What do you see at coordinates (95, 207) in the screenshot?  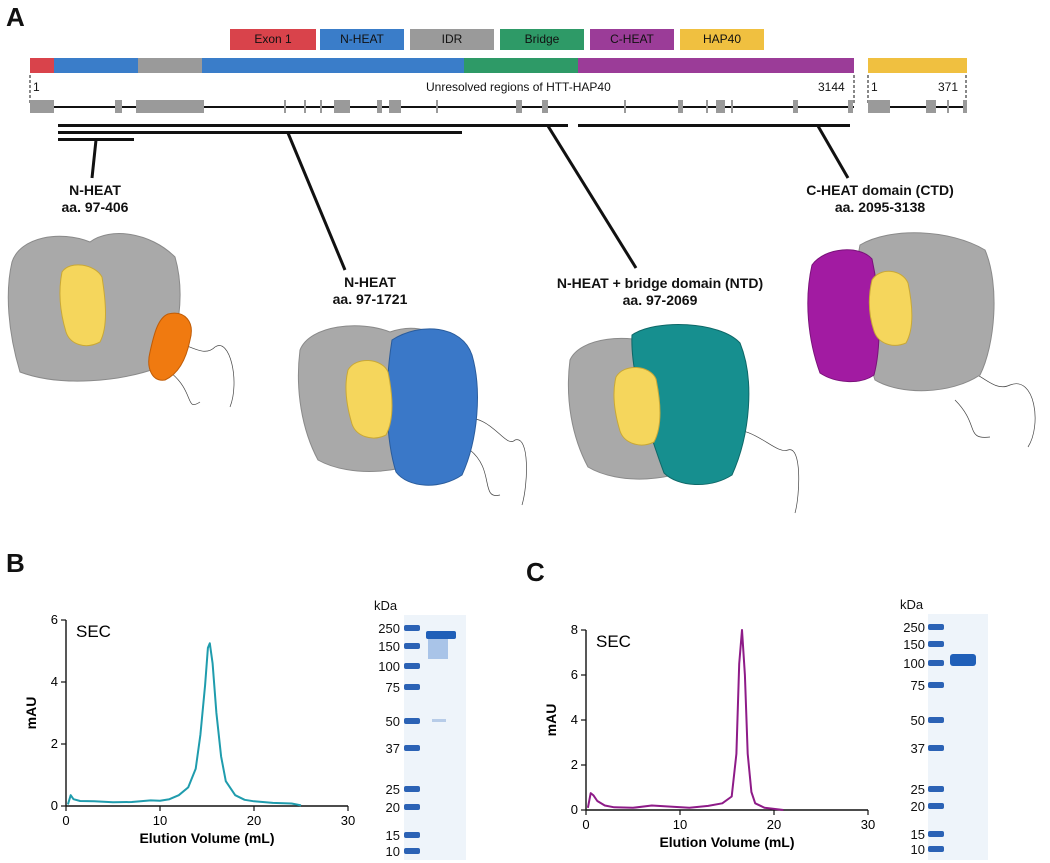 I see `construct-range: aa. 97-406` at bounding box center [95, 207].